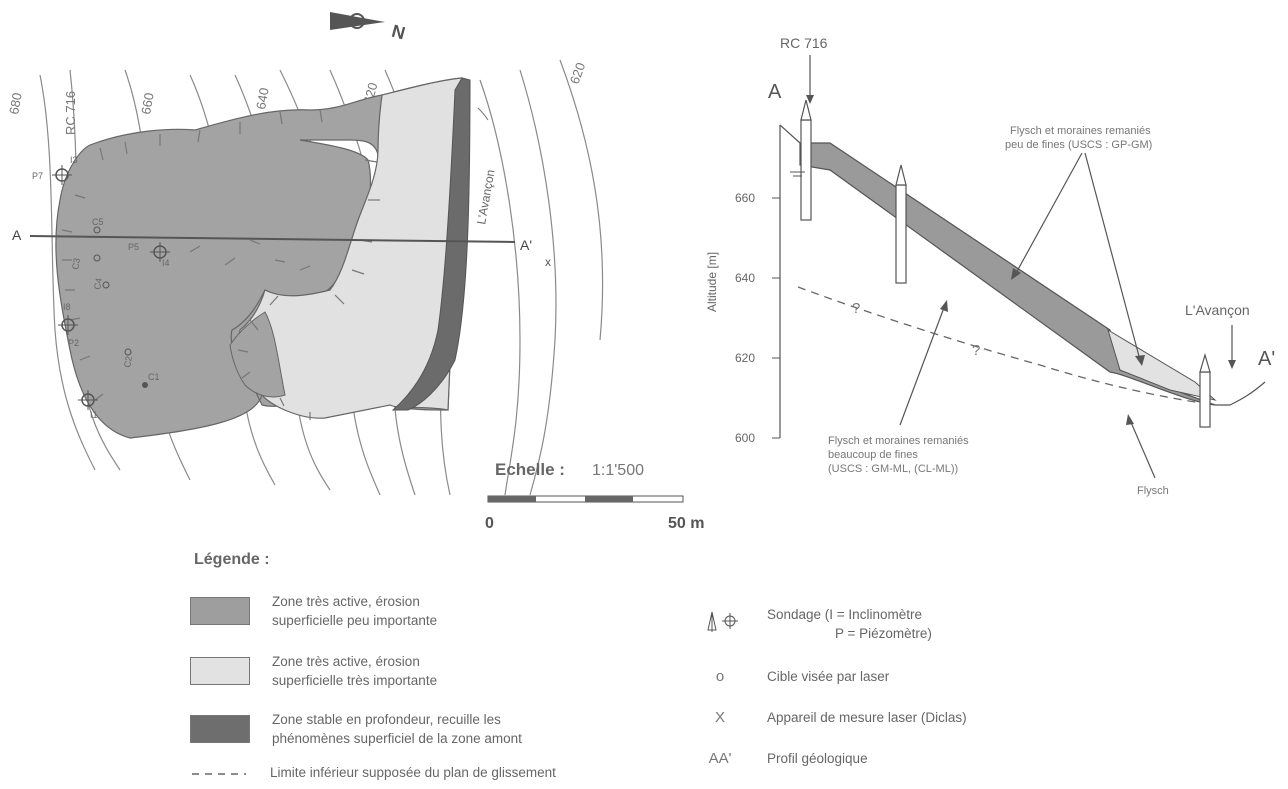  I want to click on scale-max: 50 m, so click(686, 523).